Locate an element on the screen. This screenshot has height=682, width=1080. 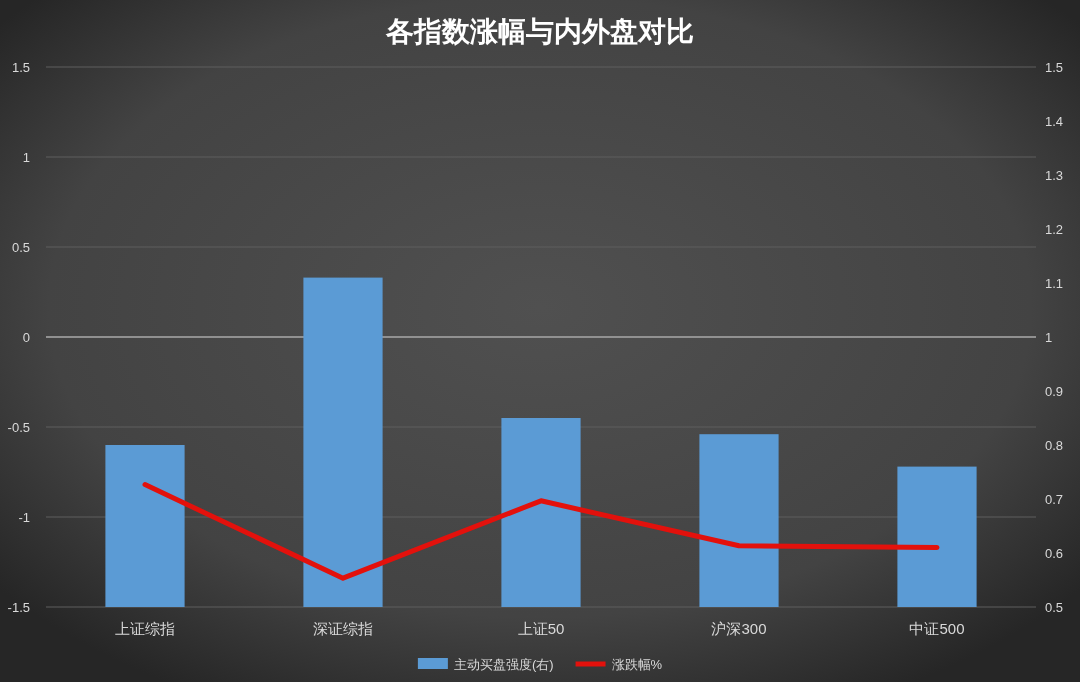
y2-tick-label: 0.8 is located at coordinates (1054, 445).